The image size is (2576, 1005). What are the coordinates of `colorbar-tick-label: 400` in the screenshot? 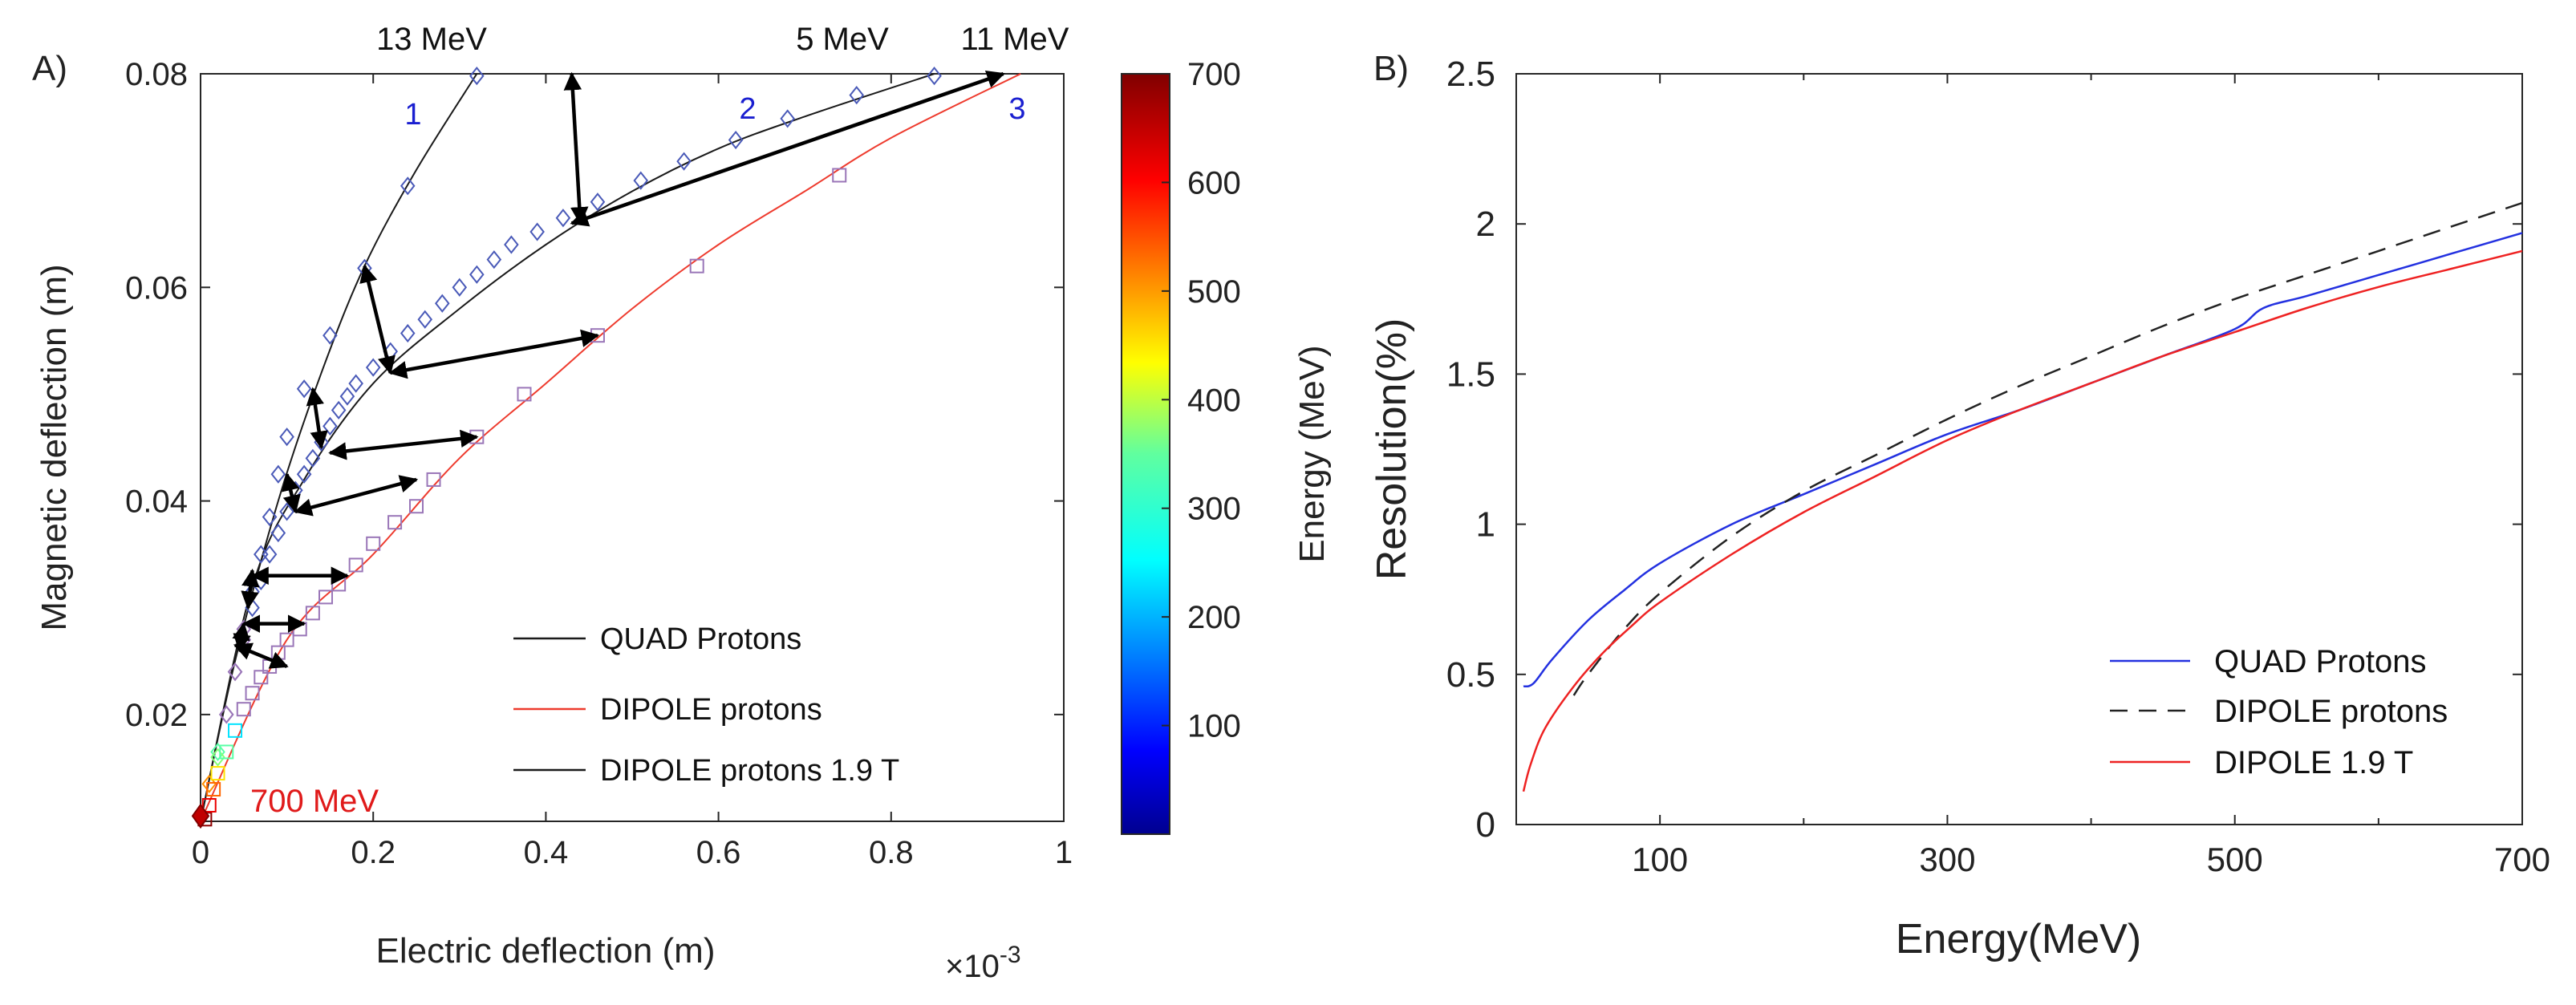 It's located at (1214, 400).